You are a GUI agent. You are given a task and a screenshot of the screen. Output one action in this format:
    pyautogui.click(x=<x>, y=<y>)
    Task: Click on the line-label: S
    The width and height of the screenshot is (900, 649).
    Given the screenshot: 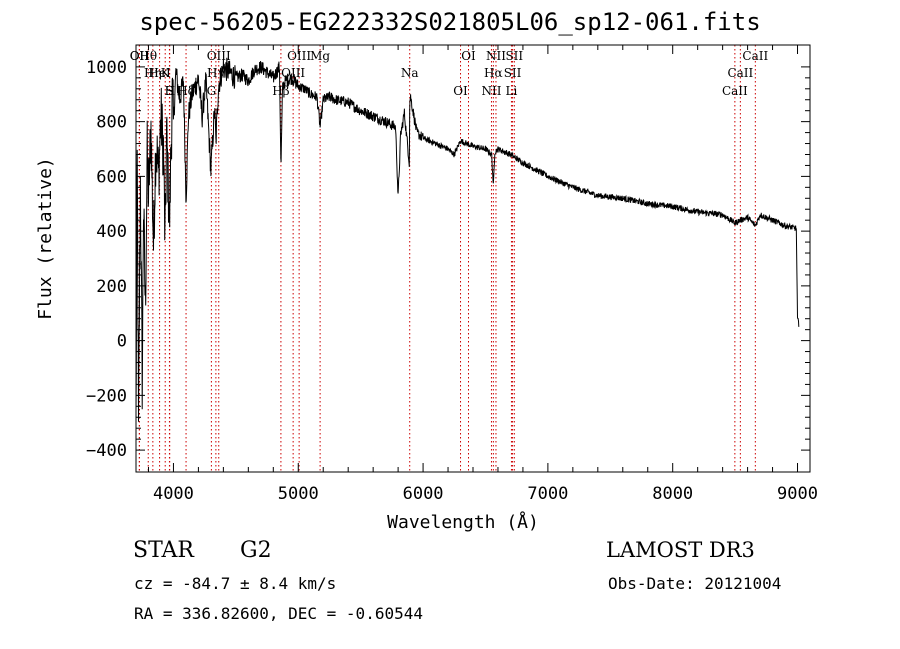 What is the action you would take?
    pyautogui.click(x=169, y=91)
    